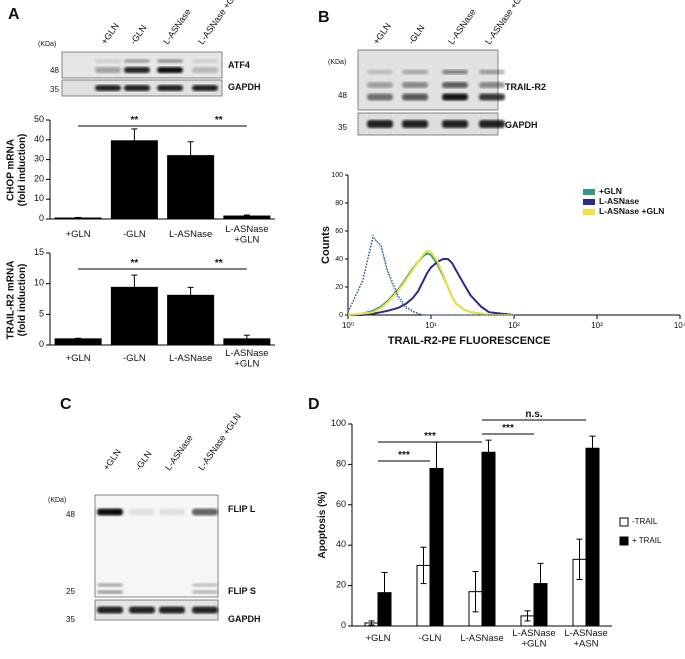 This screenshot has width=685, height=659. I want to click on x-tick-label: 10², so click(514, 325).